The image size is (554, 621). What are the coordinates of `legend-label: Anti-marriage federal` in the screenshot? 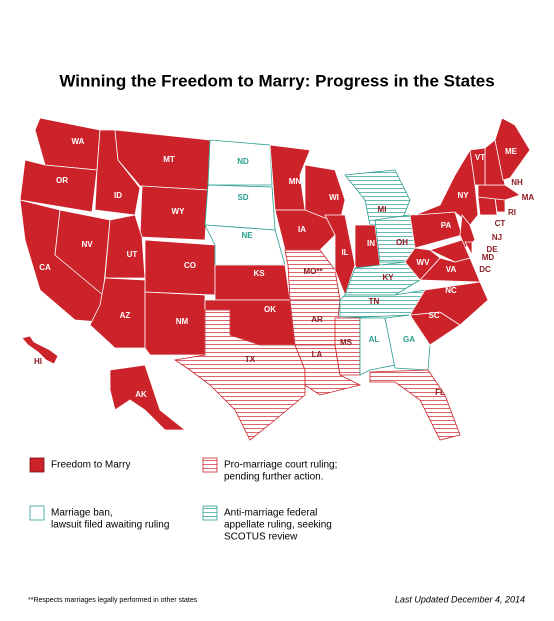 It's located at (270, 513).